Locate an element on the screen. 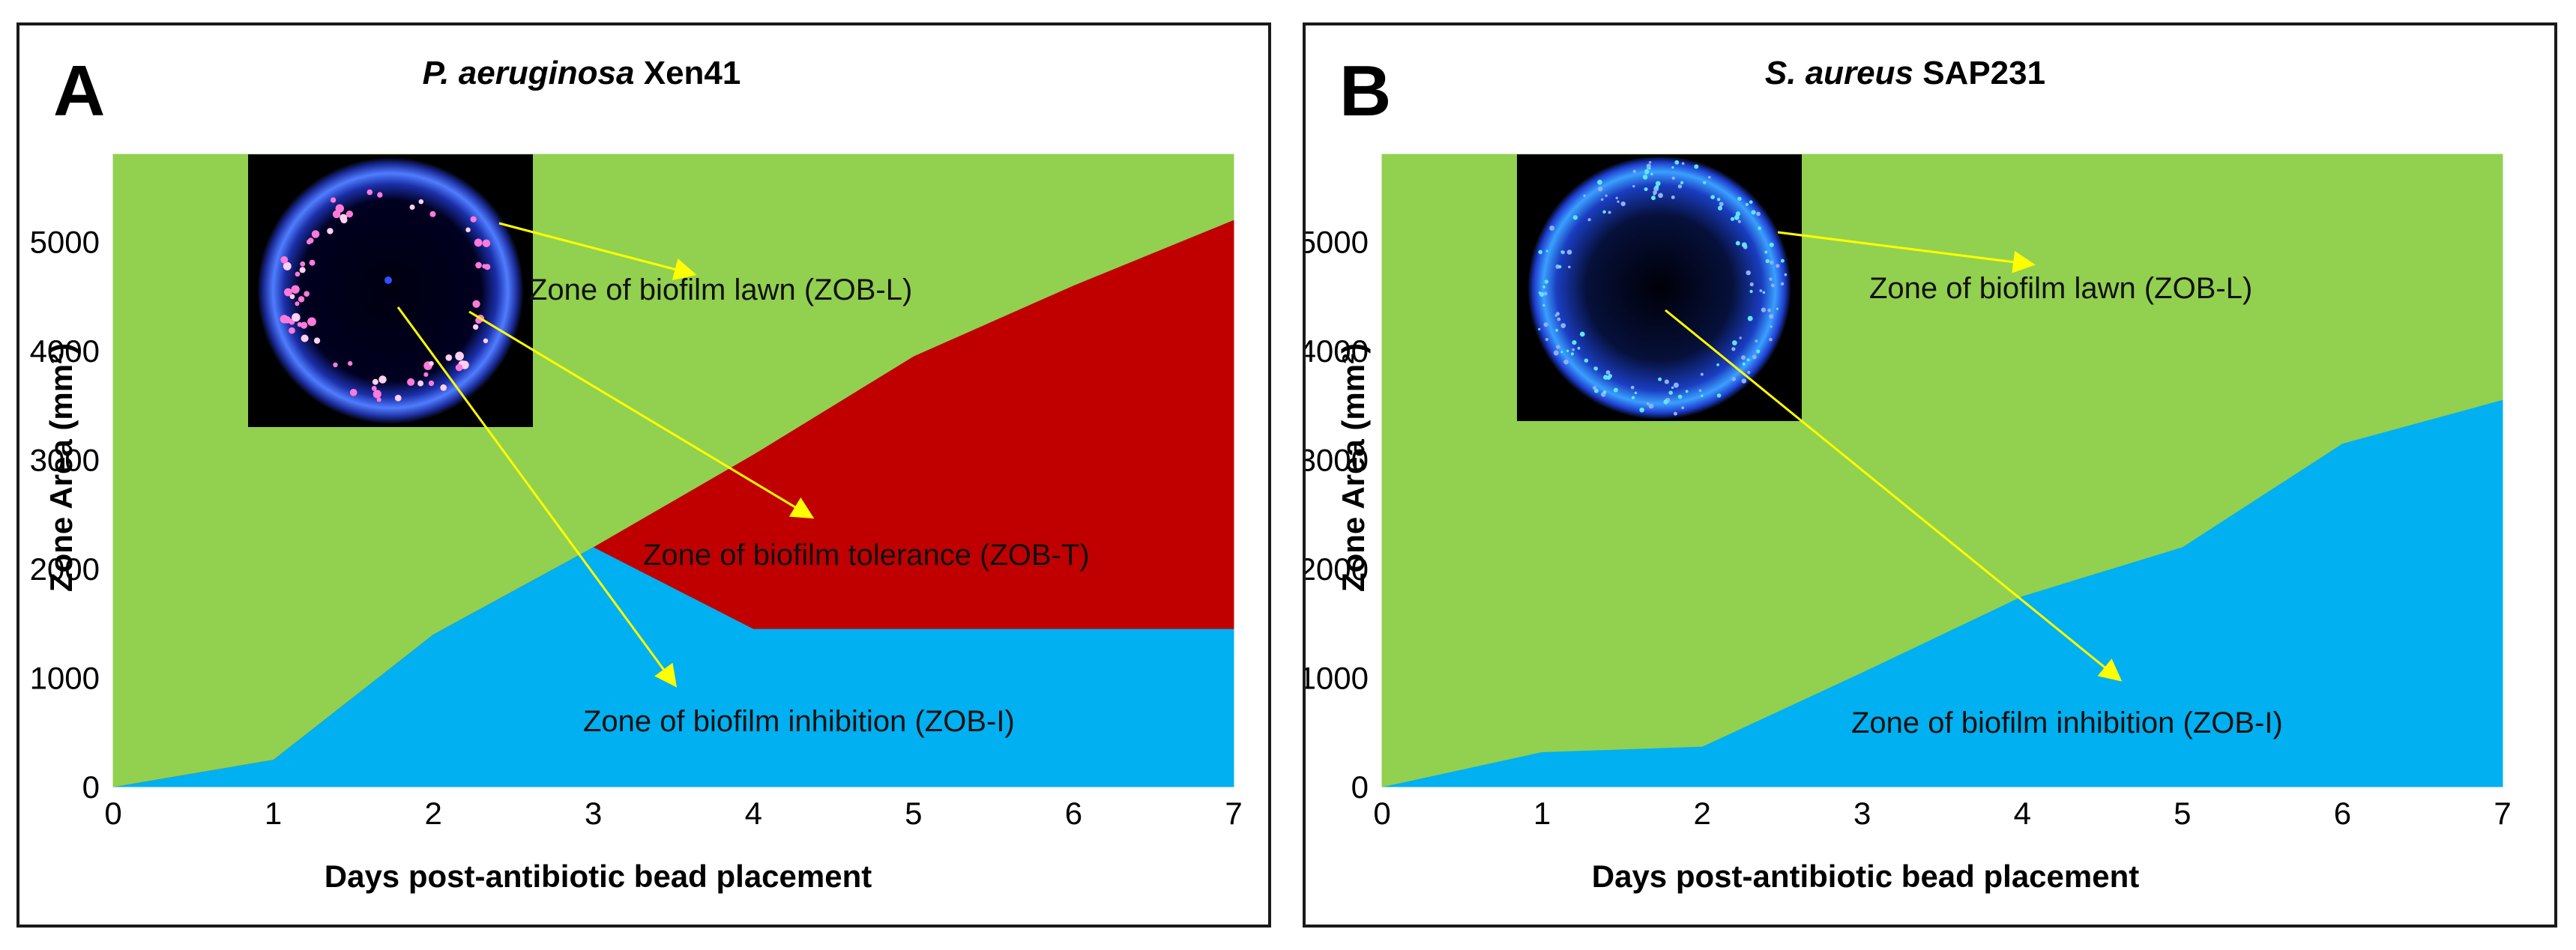  chart-b-inset-speckle is located at coordinates (1663, 288).